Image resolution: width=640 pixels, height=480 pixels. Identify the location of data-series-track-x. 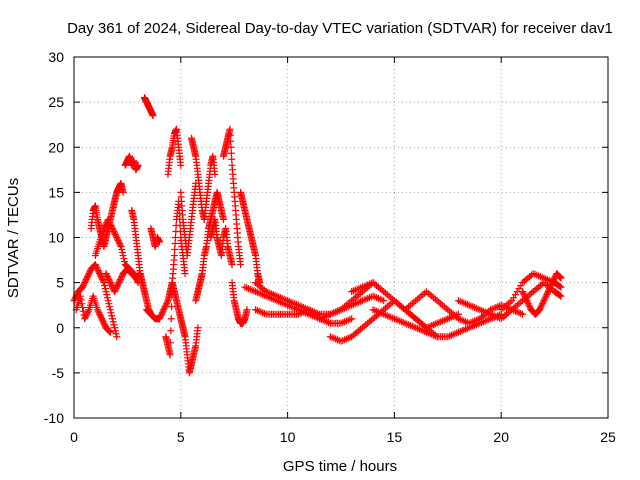
(405, 305).